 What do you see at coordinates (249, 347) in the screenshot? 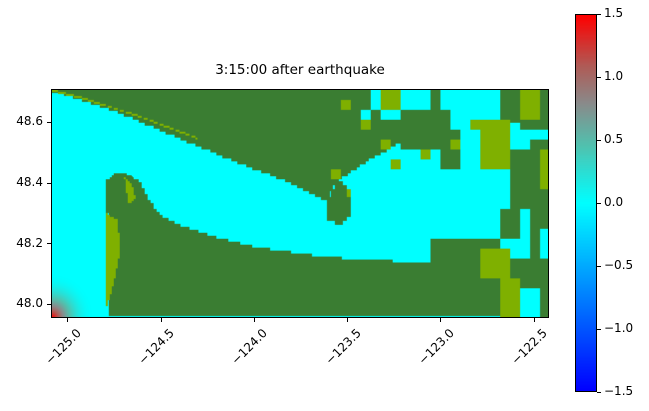
I see `x-tick-label: −124.0` at bounding box center [249, 347].